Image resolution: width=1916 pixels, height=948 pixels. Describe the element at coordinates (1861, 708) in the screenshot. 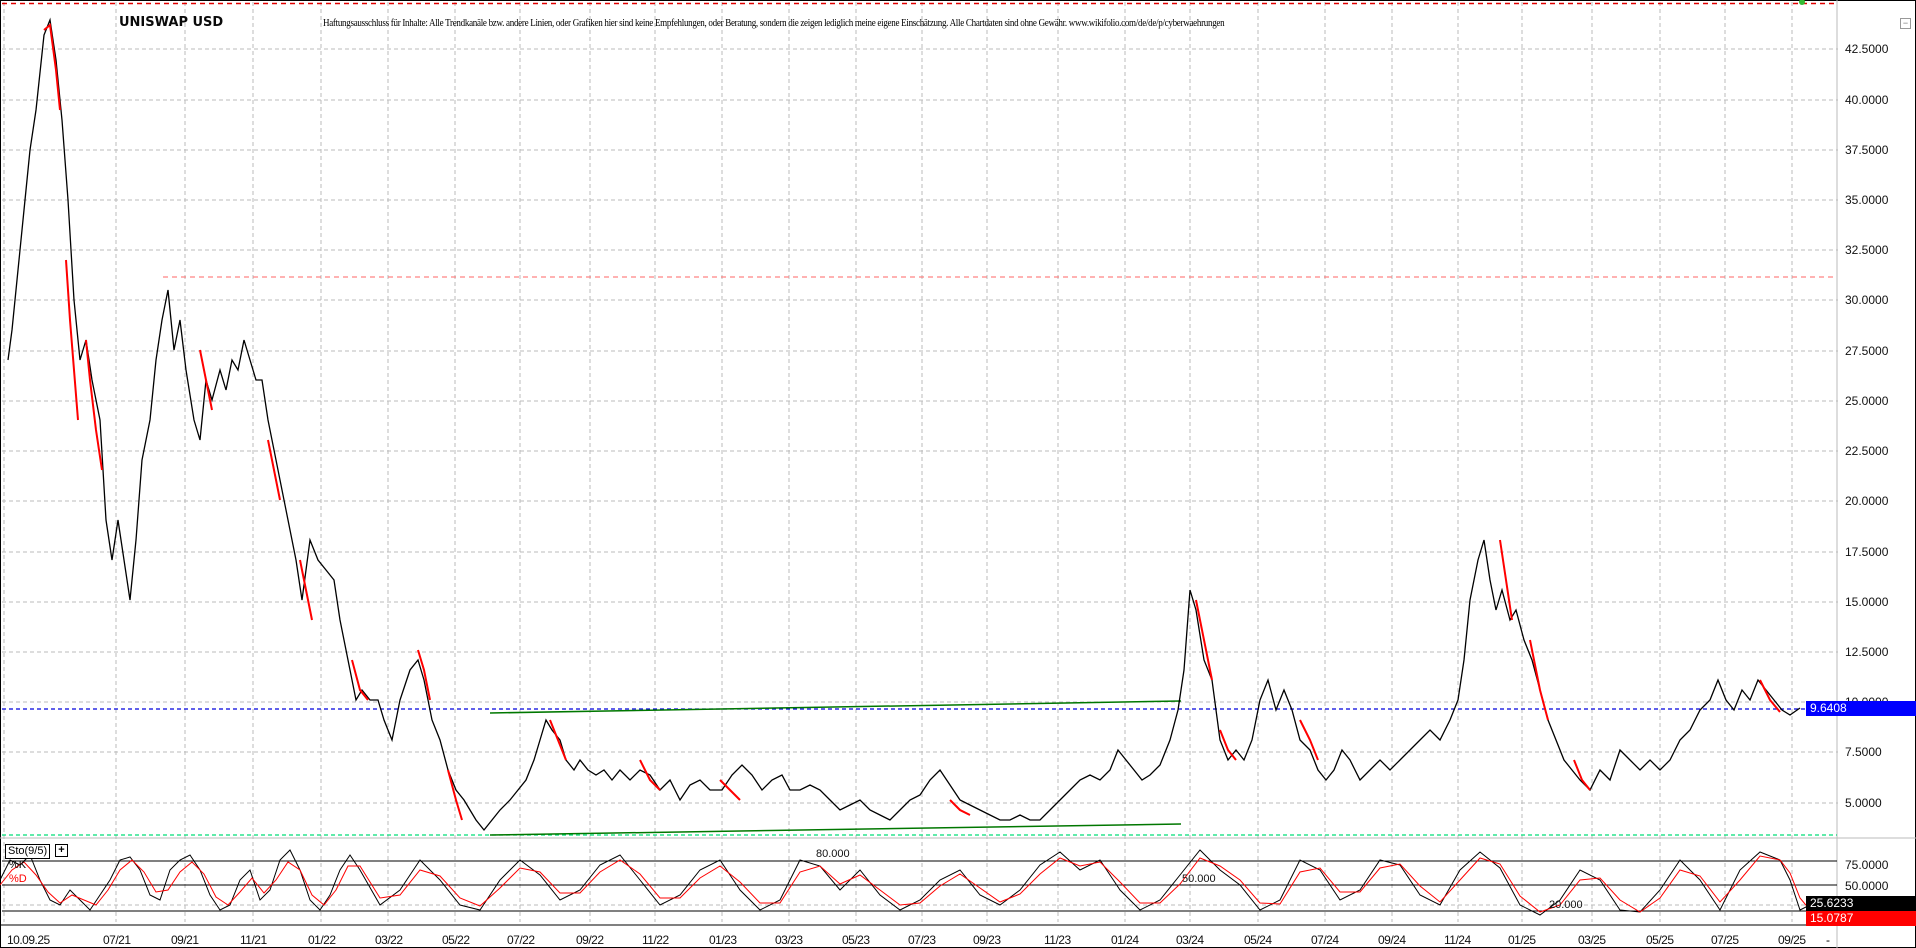

I see `current-price-tag: 9.6408` at that location.